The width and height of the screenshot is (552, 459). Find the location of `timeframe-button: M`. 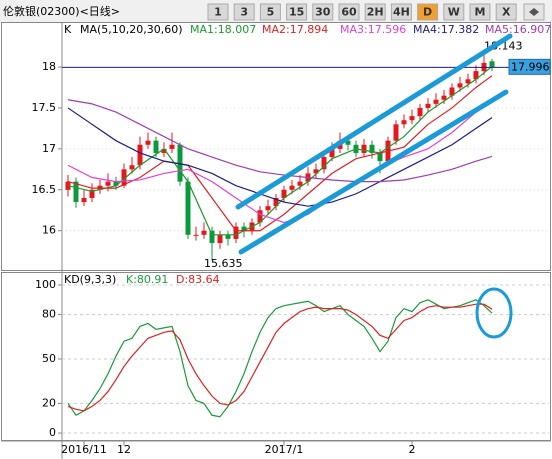

timeframe-button: M is located at coordinates (480, 12).